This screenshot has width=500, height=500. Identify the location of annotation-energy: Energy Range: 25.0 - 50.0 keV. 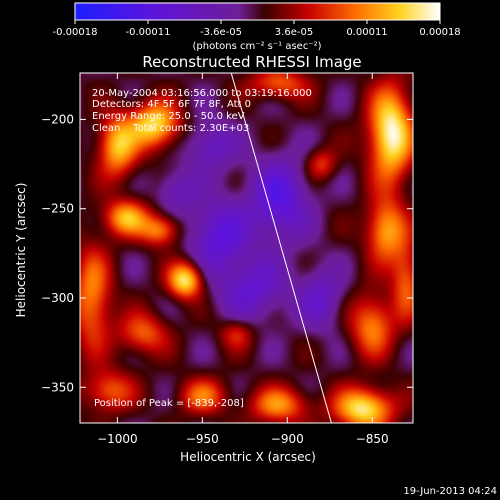
(168, 116).